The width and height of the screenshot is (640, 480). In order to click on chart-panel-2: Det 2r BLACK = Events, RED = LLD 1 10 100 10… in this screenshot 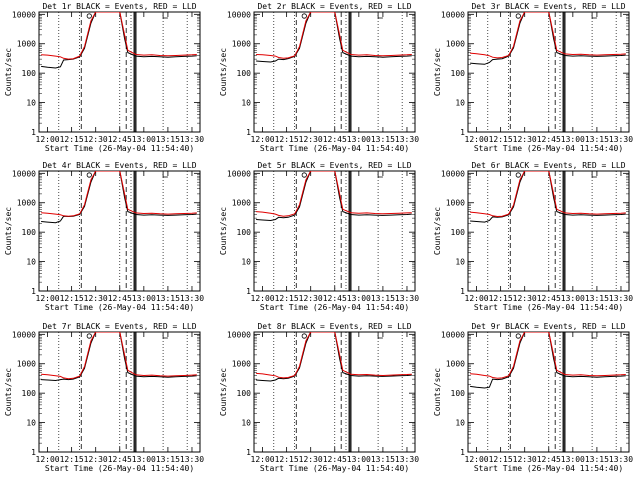, I will do `click(319, 77)`.